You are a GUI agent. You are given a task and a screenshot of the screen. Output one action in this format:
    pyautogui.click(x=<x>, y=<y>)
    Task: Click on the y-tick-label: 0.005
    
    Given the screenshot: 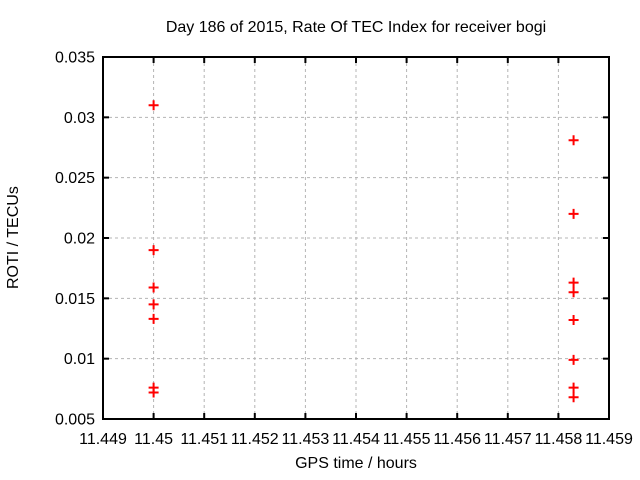 What is the action you would take?
    pyautogui.click(x=75, y=420)
    